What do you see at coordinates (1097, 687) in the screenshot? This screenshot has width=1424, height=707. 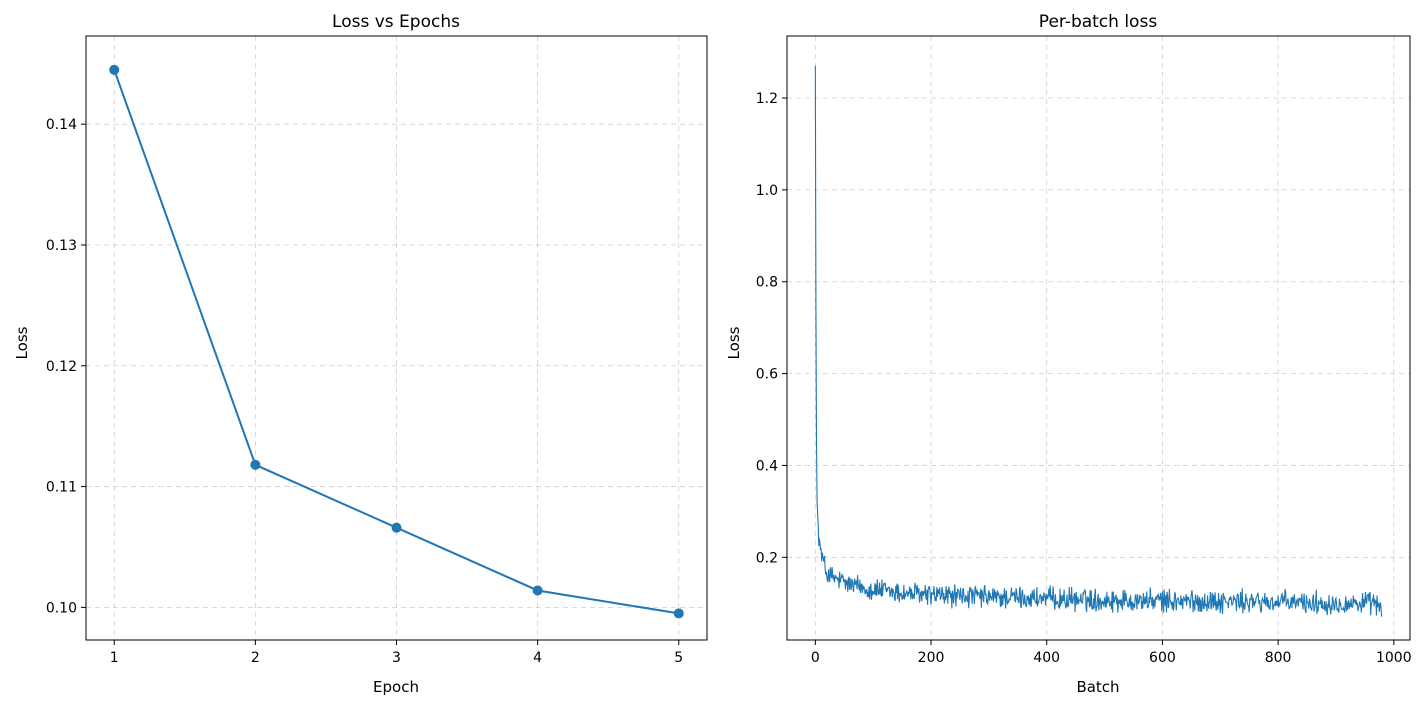 I see `x-axis-label: Batch` at bounding box center [1097, 687].